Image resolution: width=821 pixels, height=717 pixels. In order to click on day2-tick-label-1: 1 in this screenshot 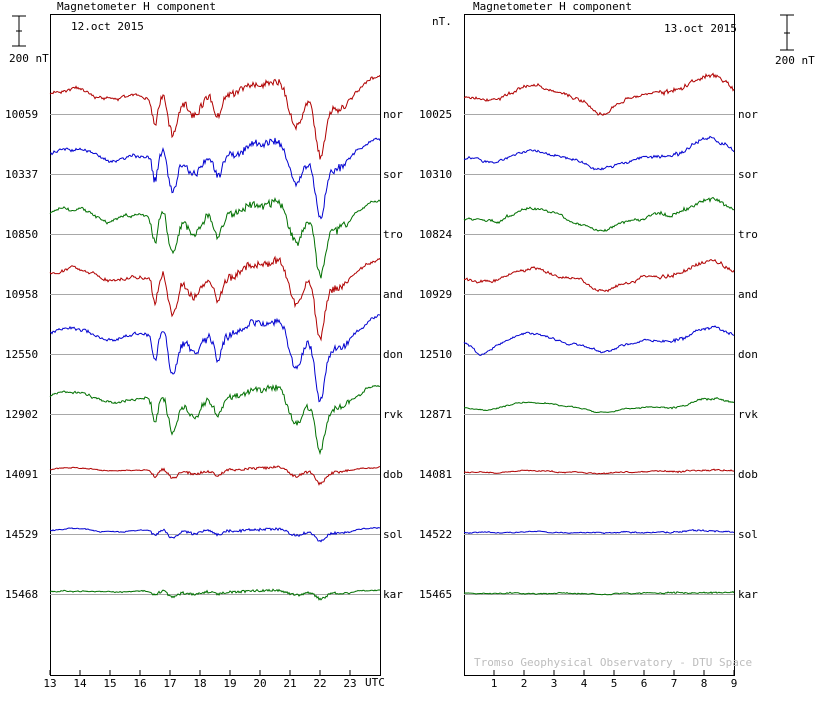, I will do `click(494, 683)`.